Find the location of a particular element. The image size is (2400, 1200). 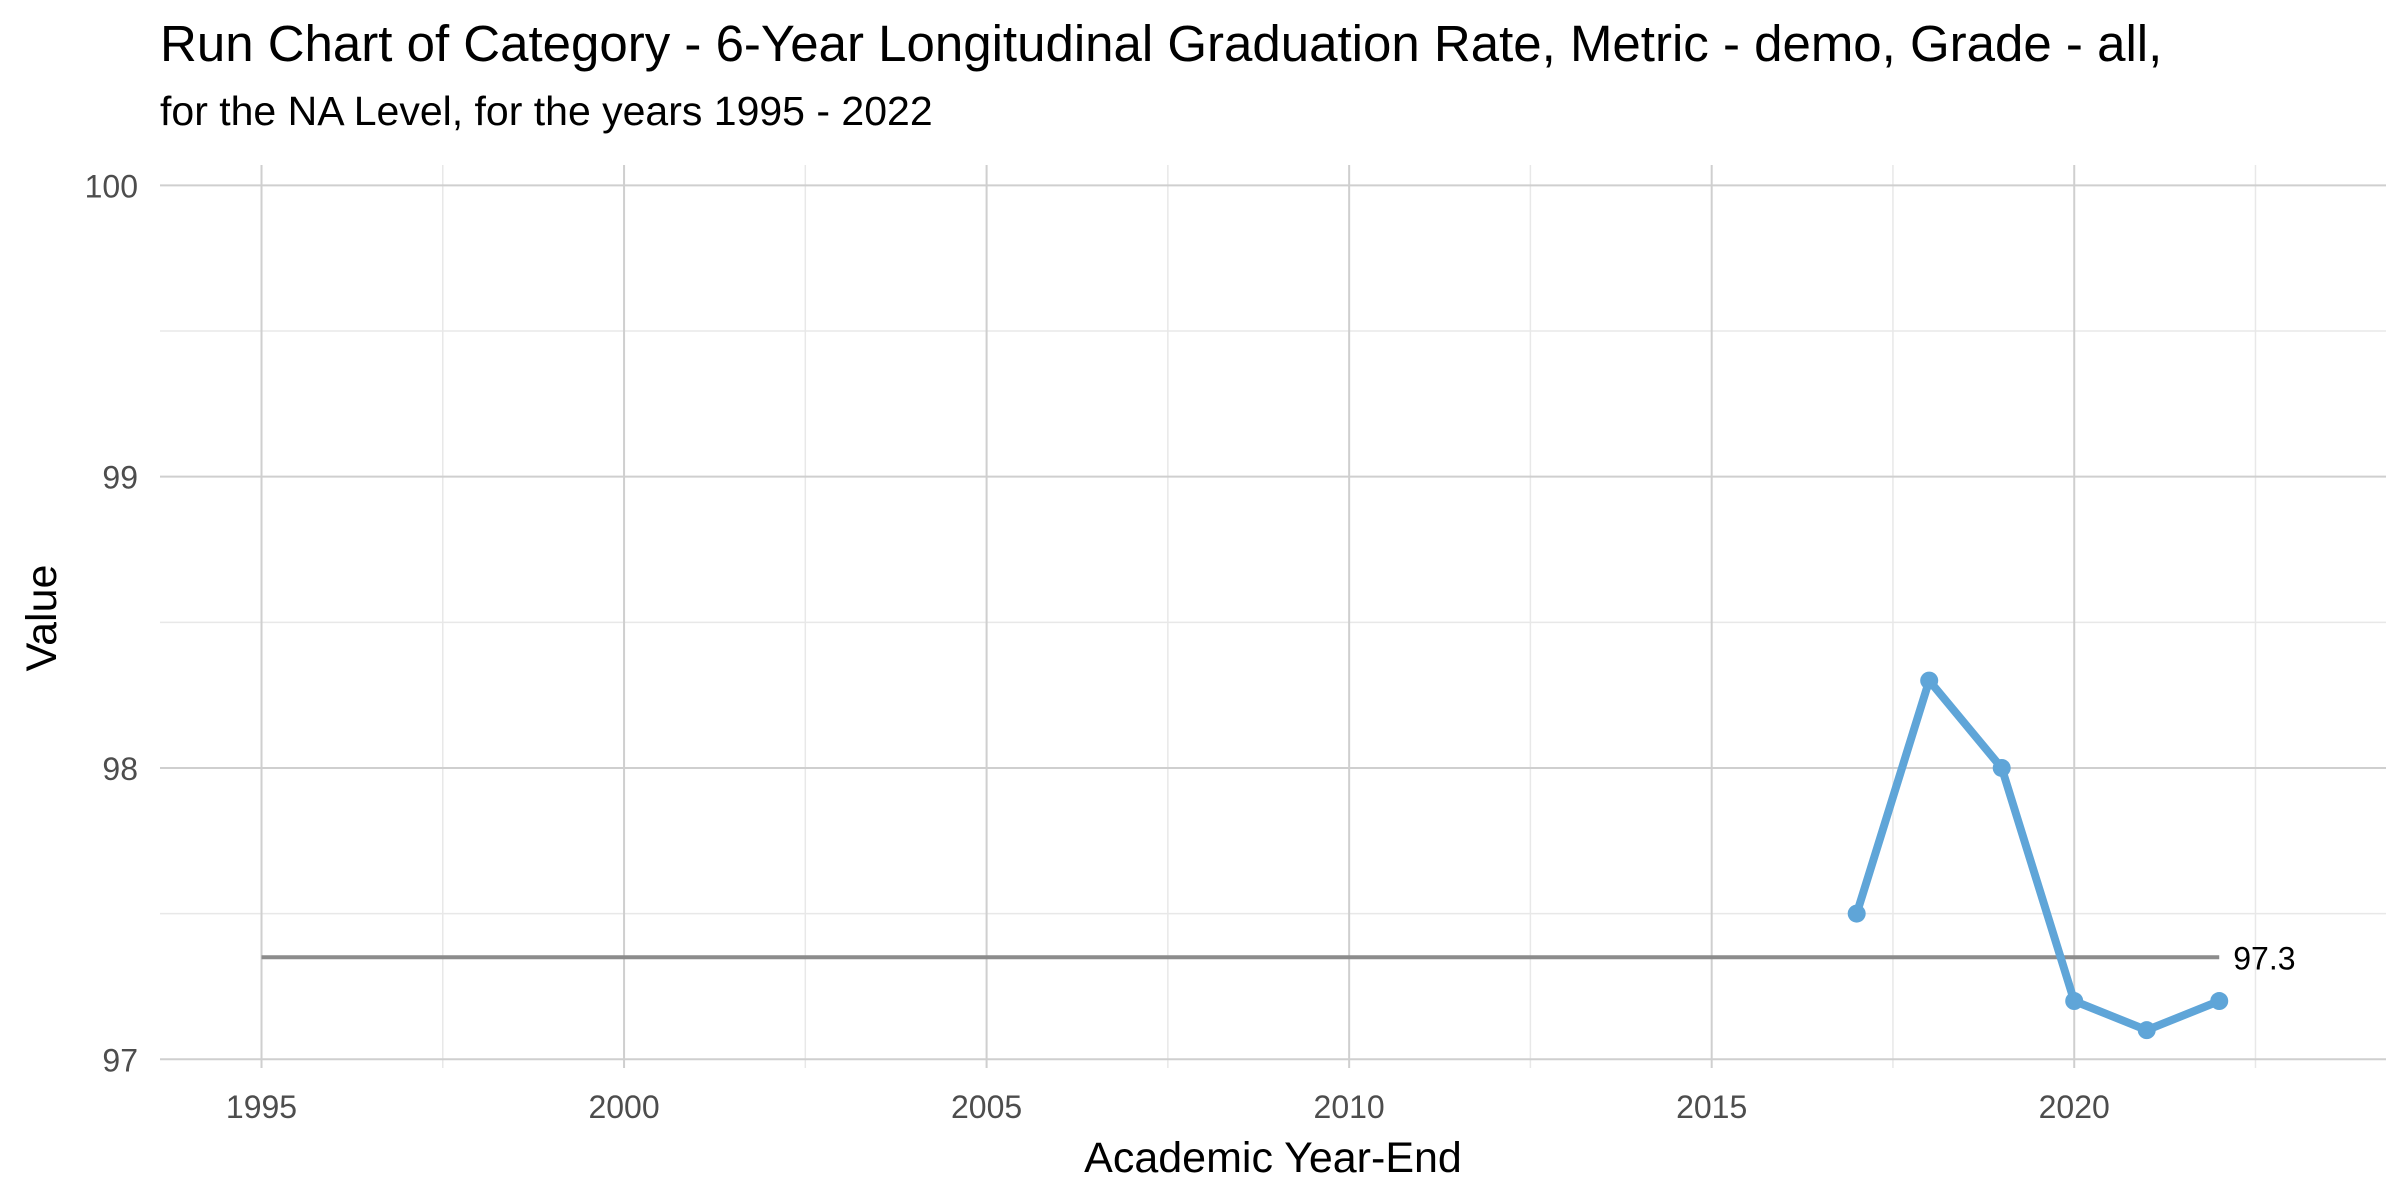

x-axis-label: Academic Year-End is located at coordinates (1273, 1158).